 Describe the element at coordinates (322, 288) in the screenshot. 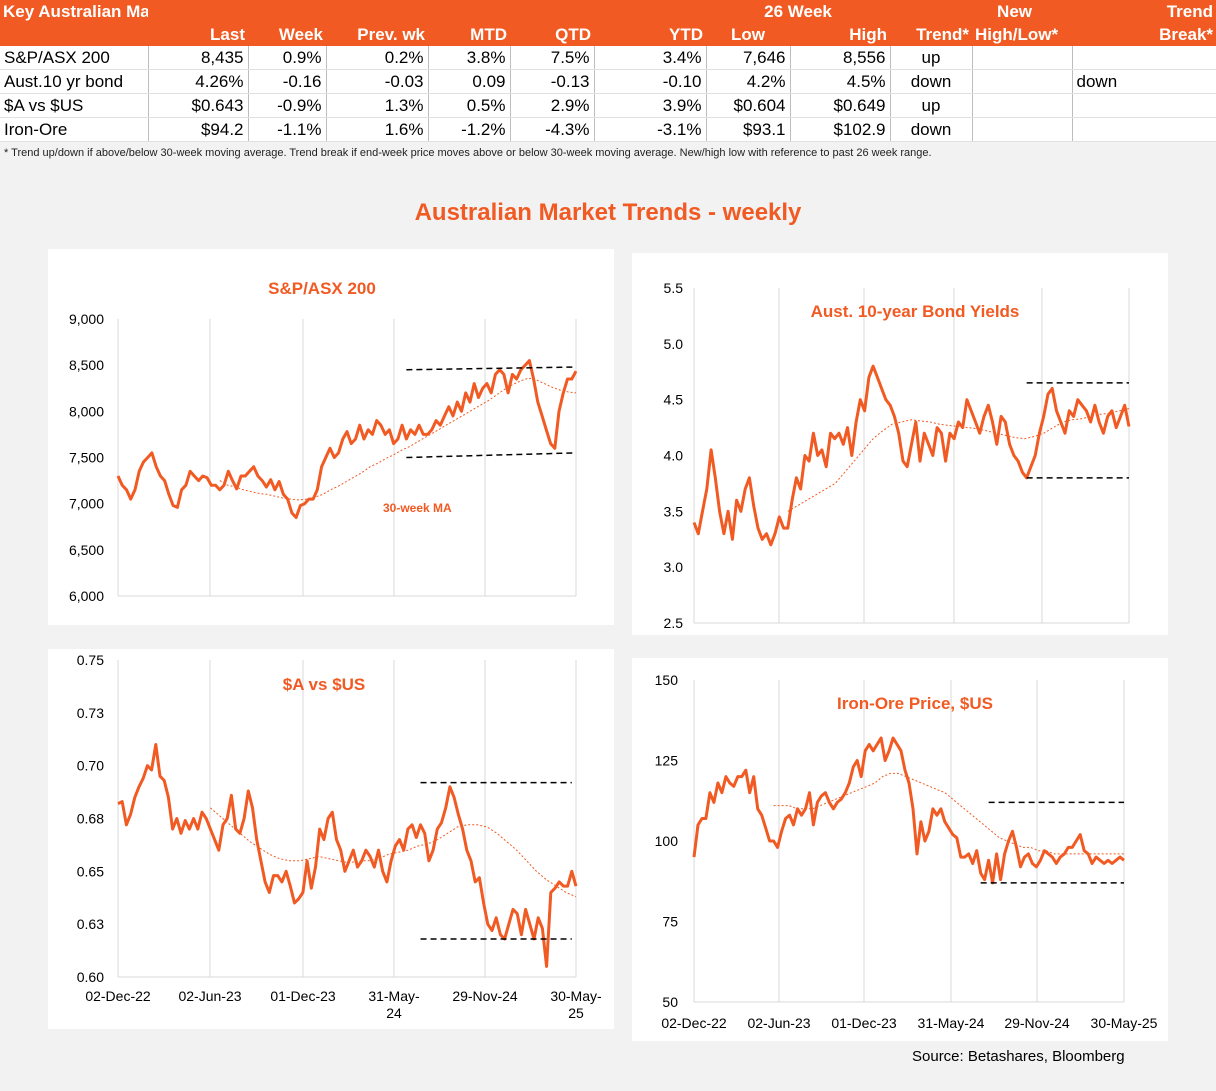

I see `chart-title: S&P/ASX 200` at that location.